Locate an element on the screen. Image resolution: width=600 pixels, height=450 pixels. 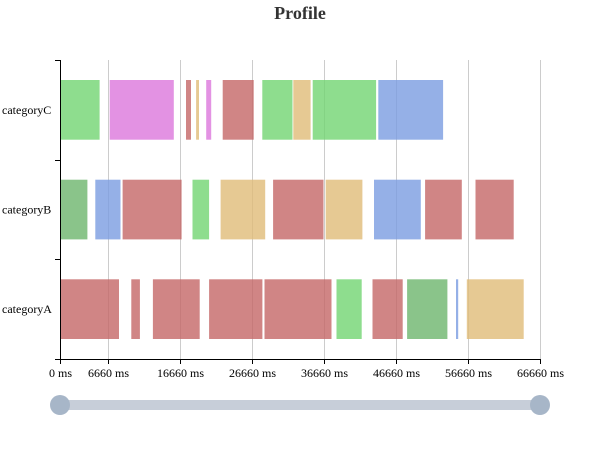
chart-title: Profile is located at coordinates (300, 13).